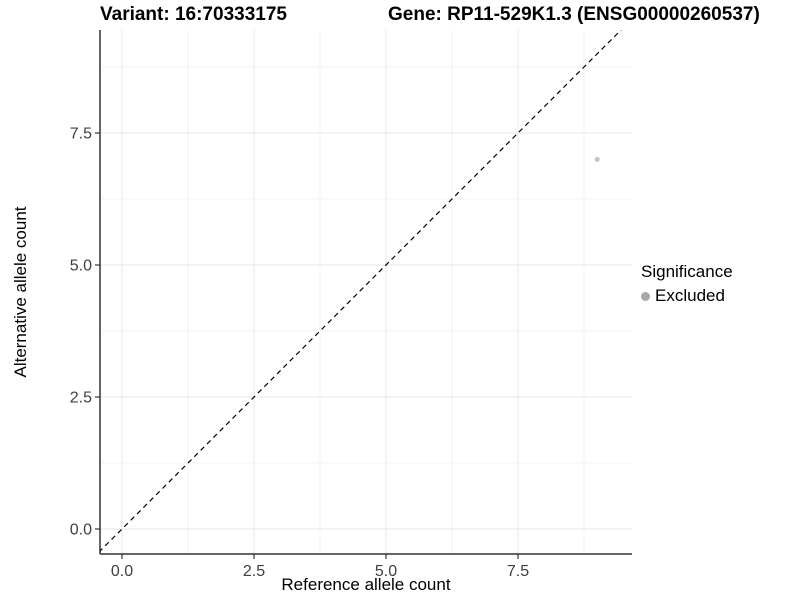 Image resolution: width=800 pixels, height=600 pixels. What do you see at coordinates (81, 266) in the screenshot?
I see `y-tick-label: 5.0` at bounding box center [81, 266].